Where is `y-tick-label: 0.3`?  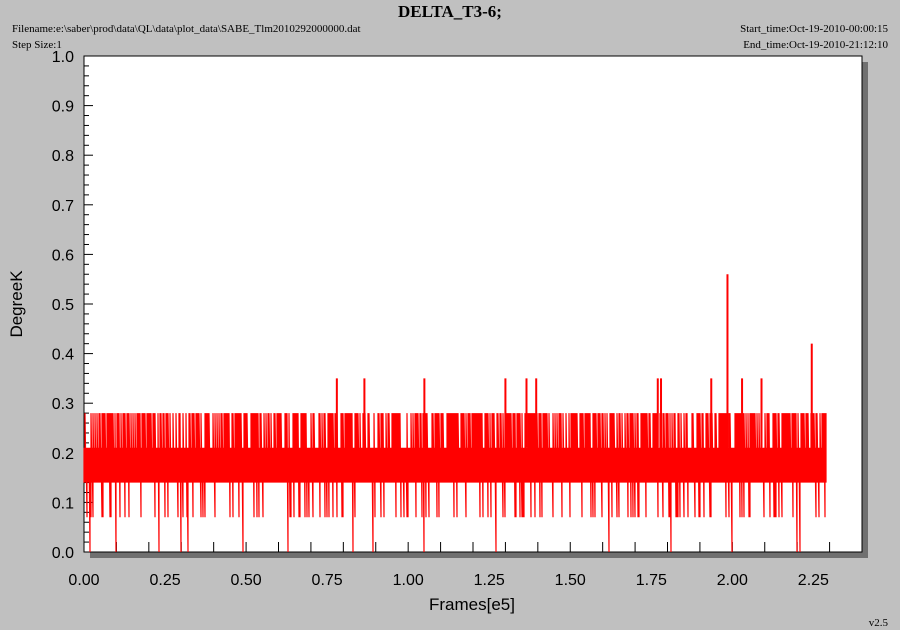
y-tick-label: 0.3 is located at coordinates (63, 404).